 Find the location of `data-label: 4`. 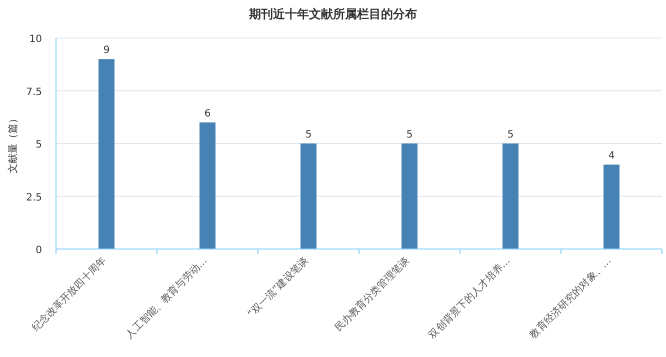

data-label: 4 is located at coordinates (611, 156).